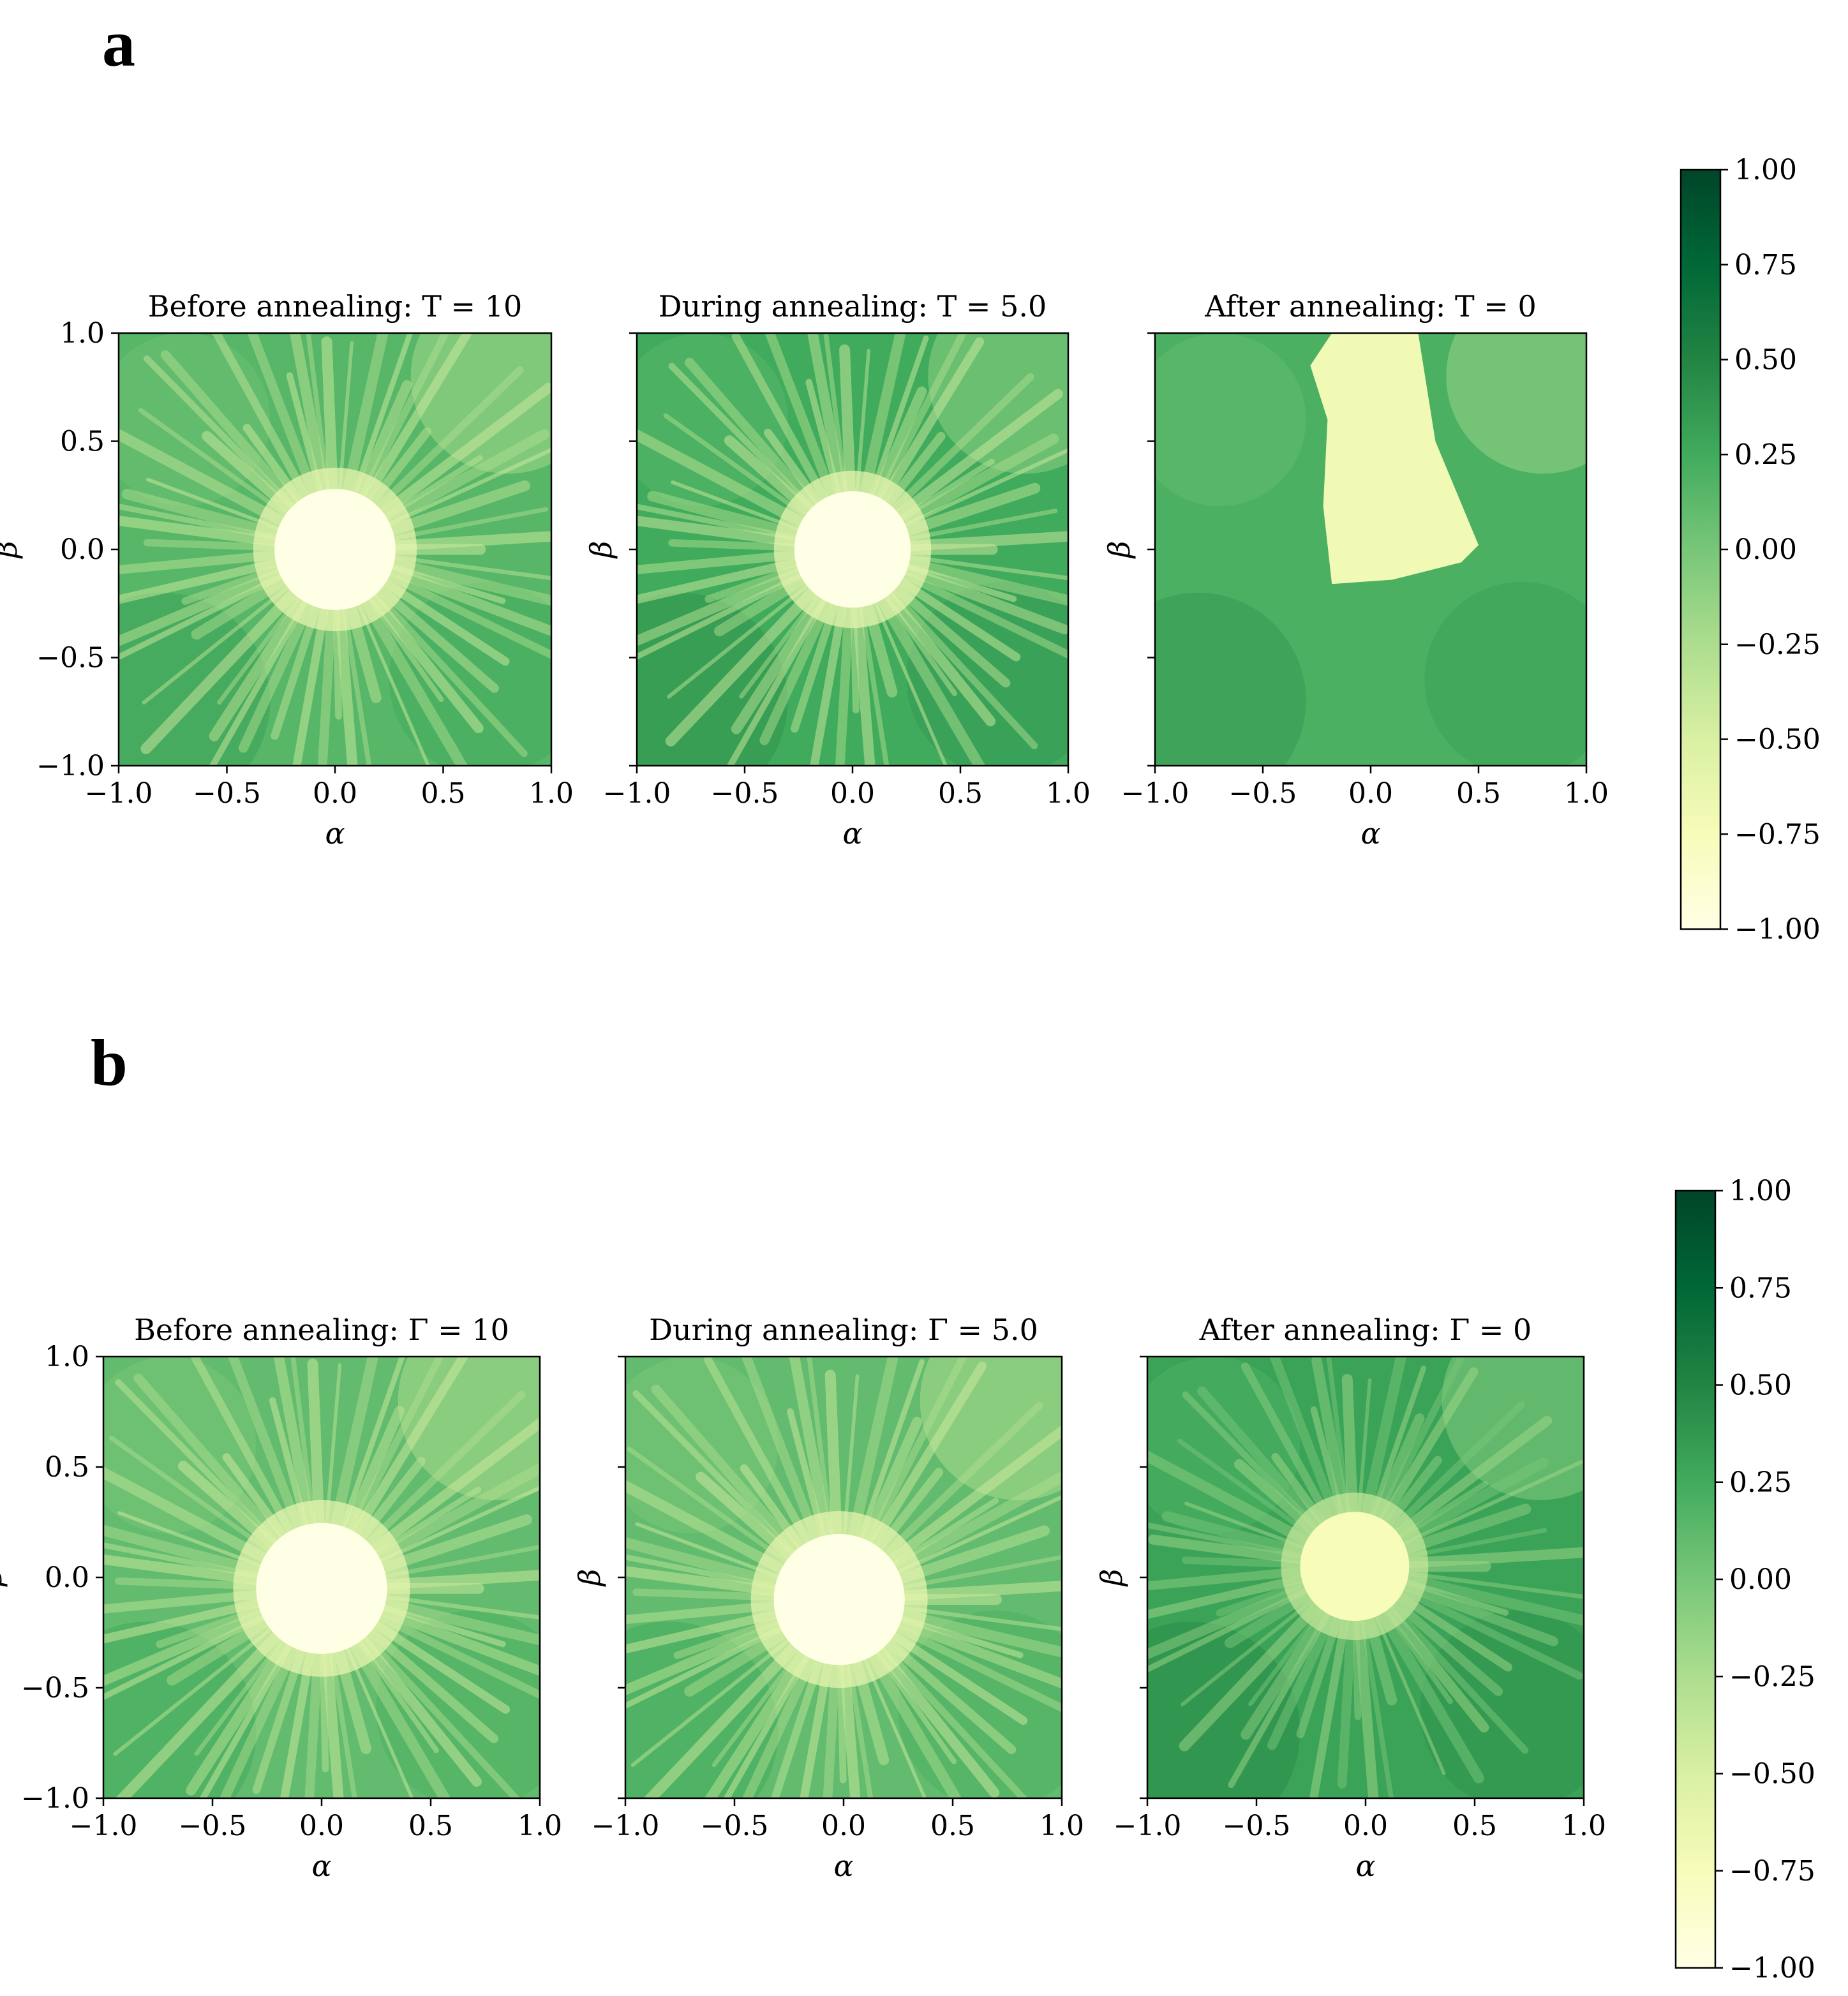  Describe the element at coordinates (1765, 170) in the screenshot. I see `colorbar-tick-label: 1.00` at that location.